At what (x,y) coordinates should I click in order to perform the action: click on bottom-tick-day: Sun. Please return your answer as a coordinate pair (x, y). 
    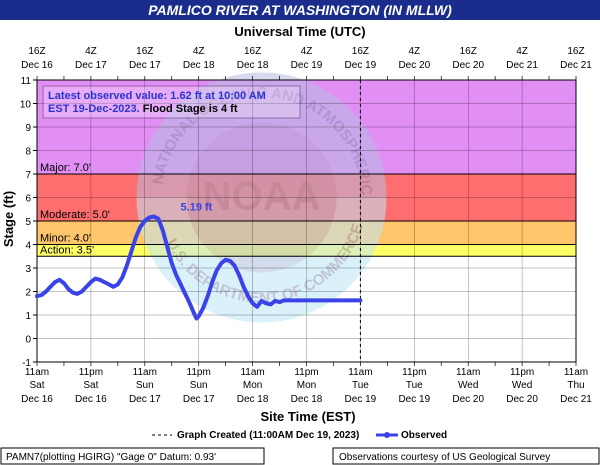
    Looking at the image, I should click on (145, 385).